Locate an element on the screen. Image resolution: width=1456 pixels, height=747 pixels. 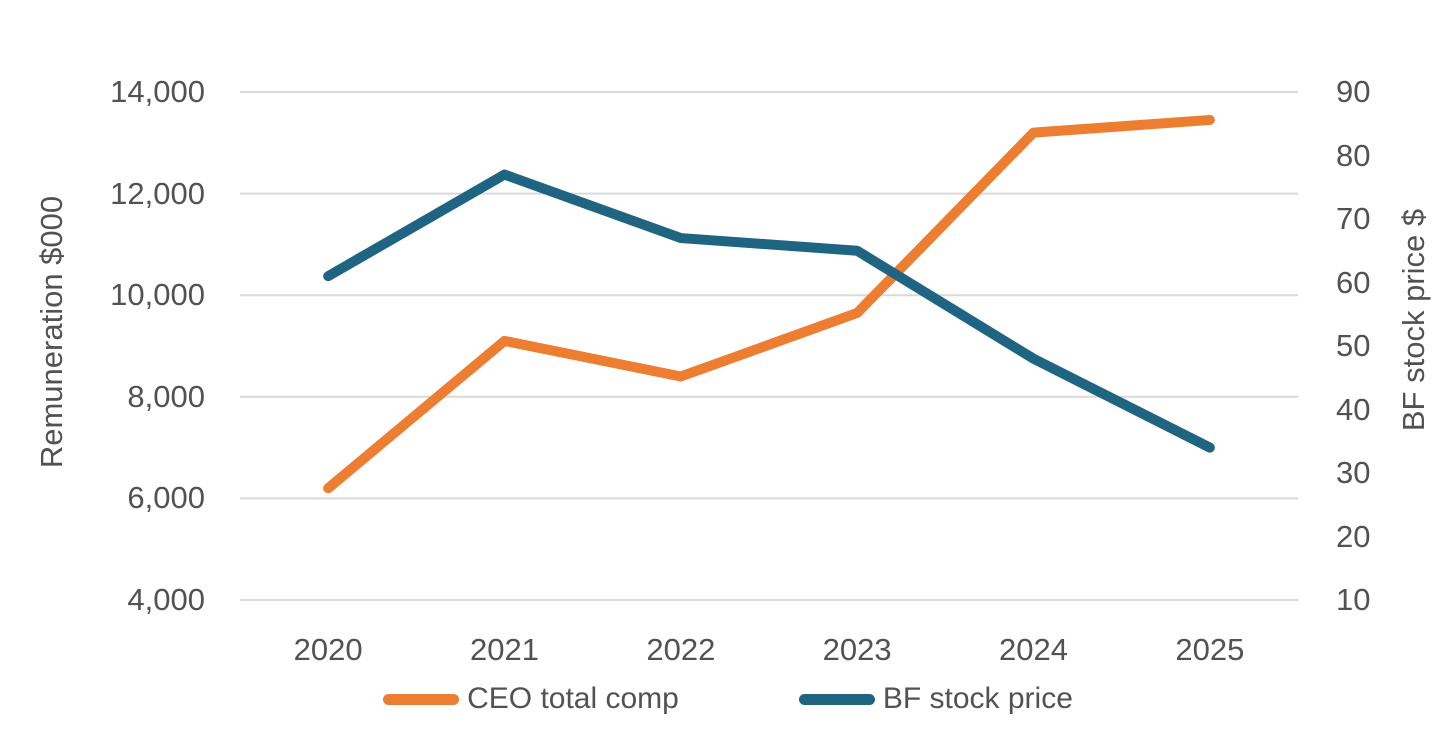
right-axis-tick-label: 10 is located at coordinates (1353, 599).